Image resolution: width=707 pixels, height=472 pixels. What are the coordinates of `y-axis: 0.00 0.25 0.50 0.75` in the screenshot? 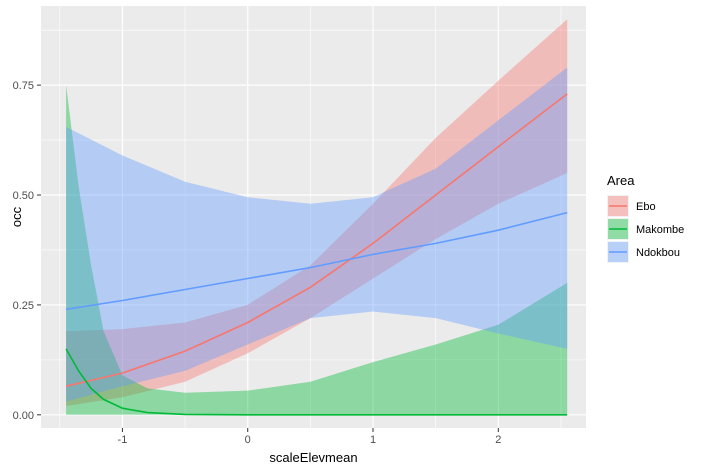 It's located at (27, 251).